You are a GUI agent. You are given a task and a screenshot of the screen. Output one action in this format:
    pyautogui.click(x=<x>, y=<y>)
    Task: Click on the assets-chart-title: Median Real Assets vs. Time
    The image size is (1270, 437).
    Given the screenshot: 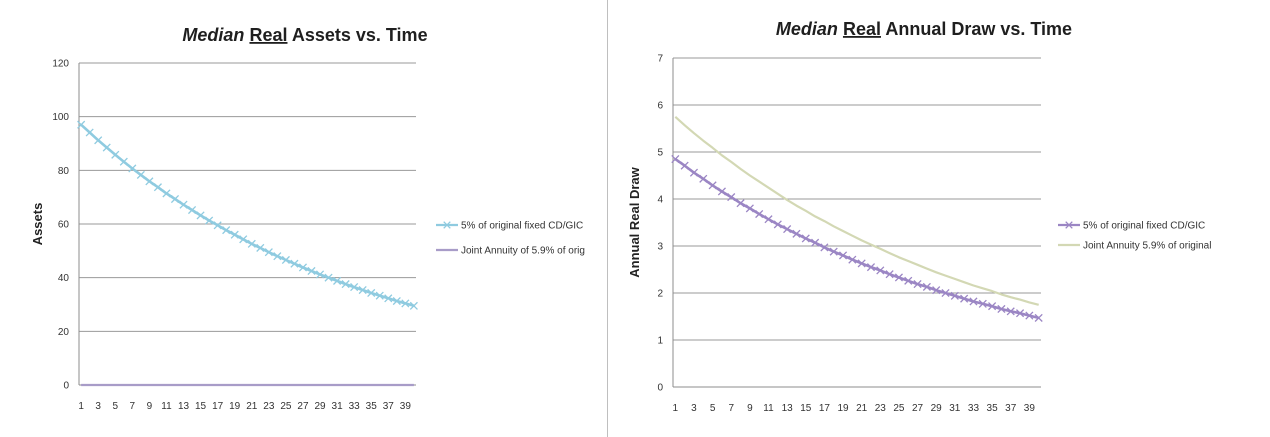 What is the action you would take?
    pyautogui.click(x=304, y=35)
    